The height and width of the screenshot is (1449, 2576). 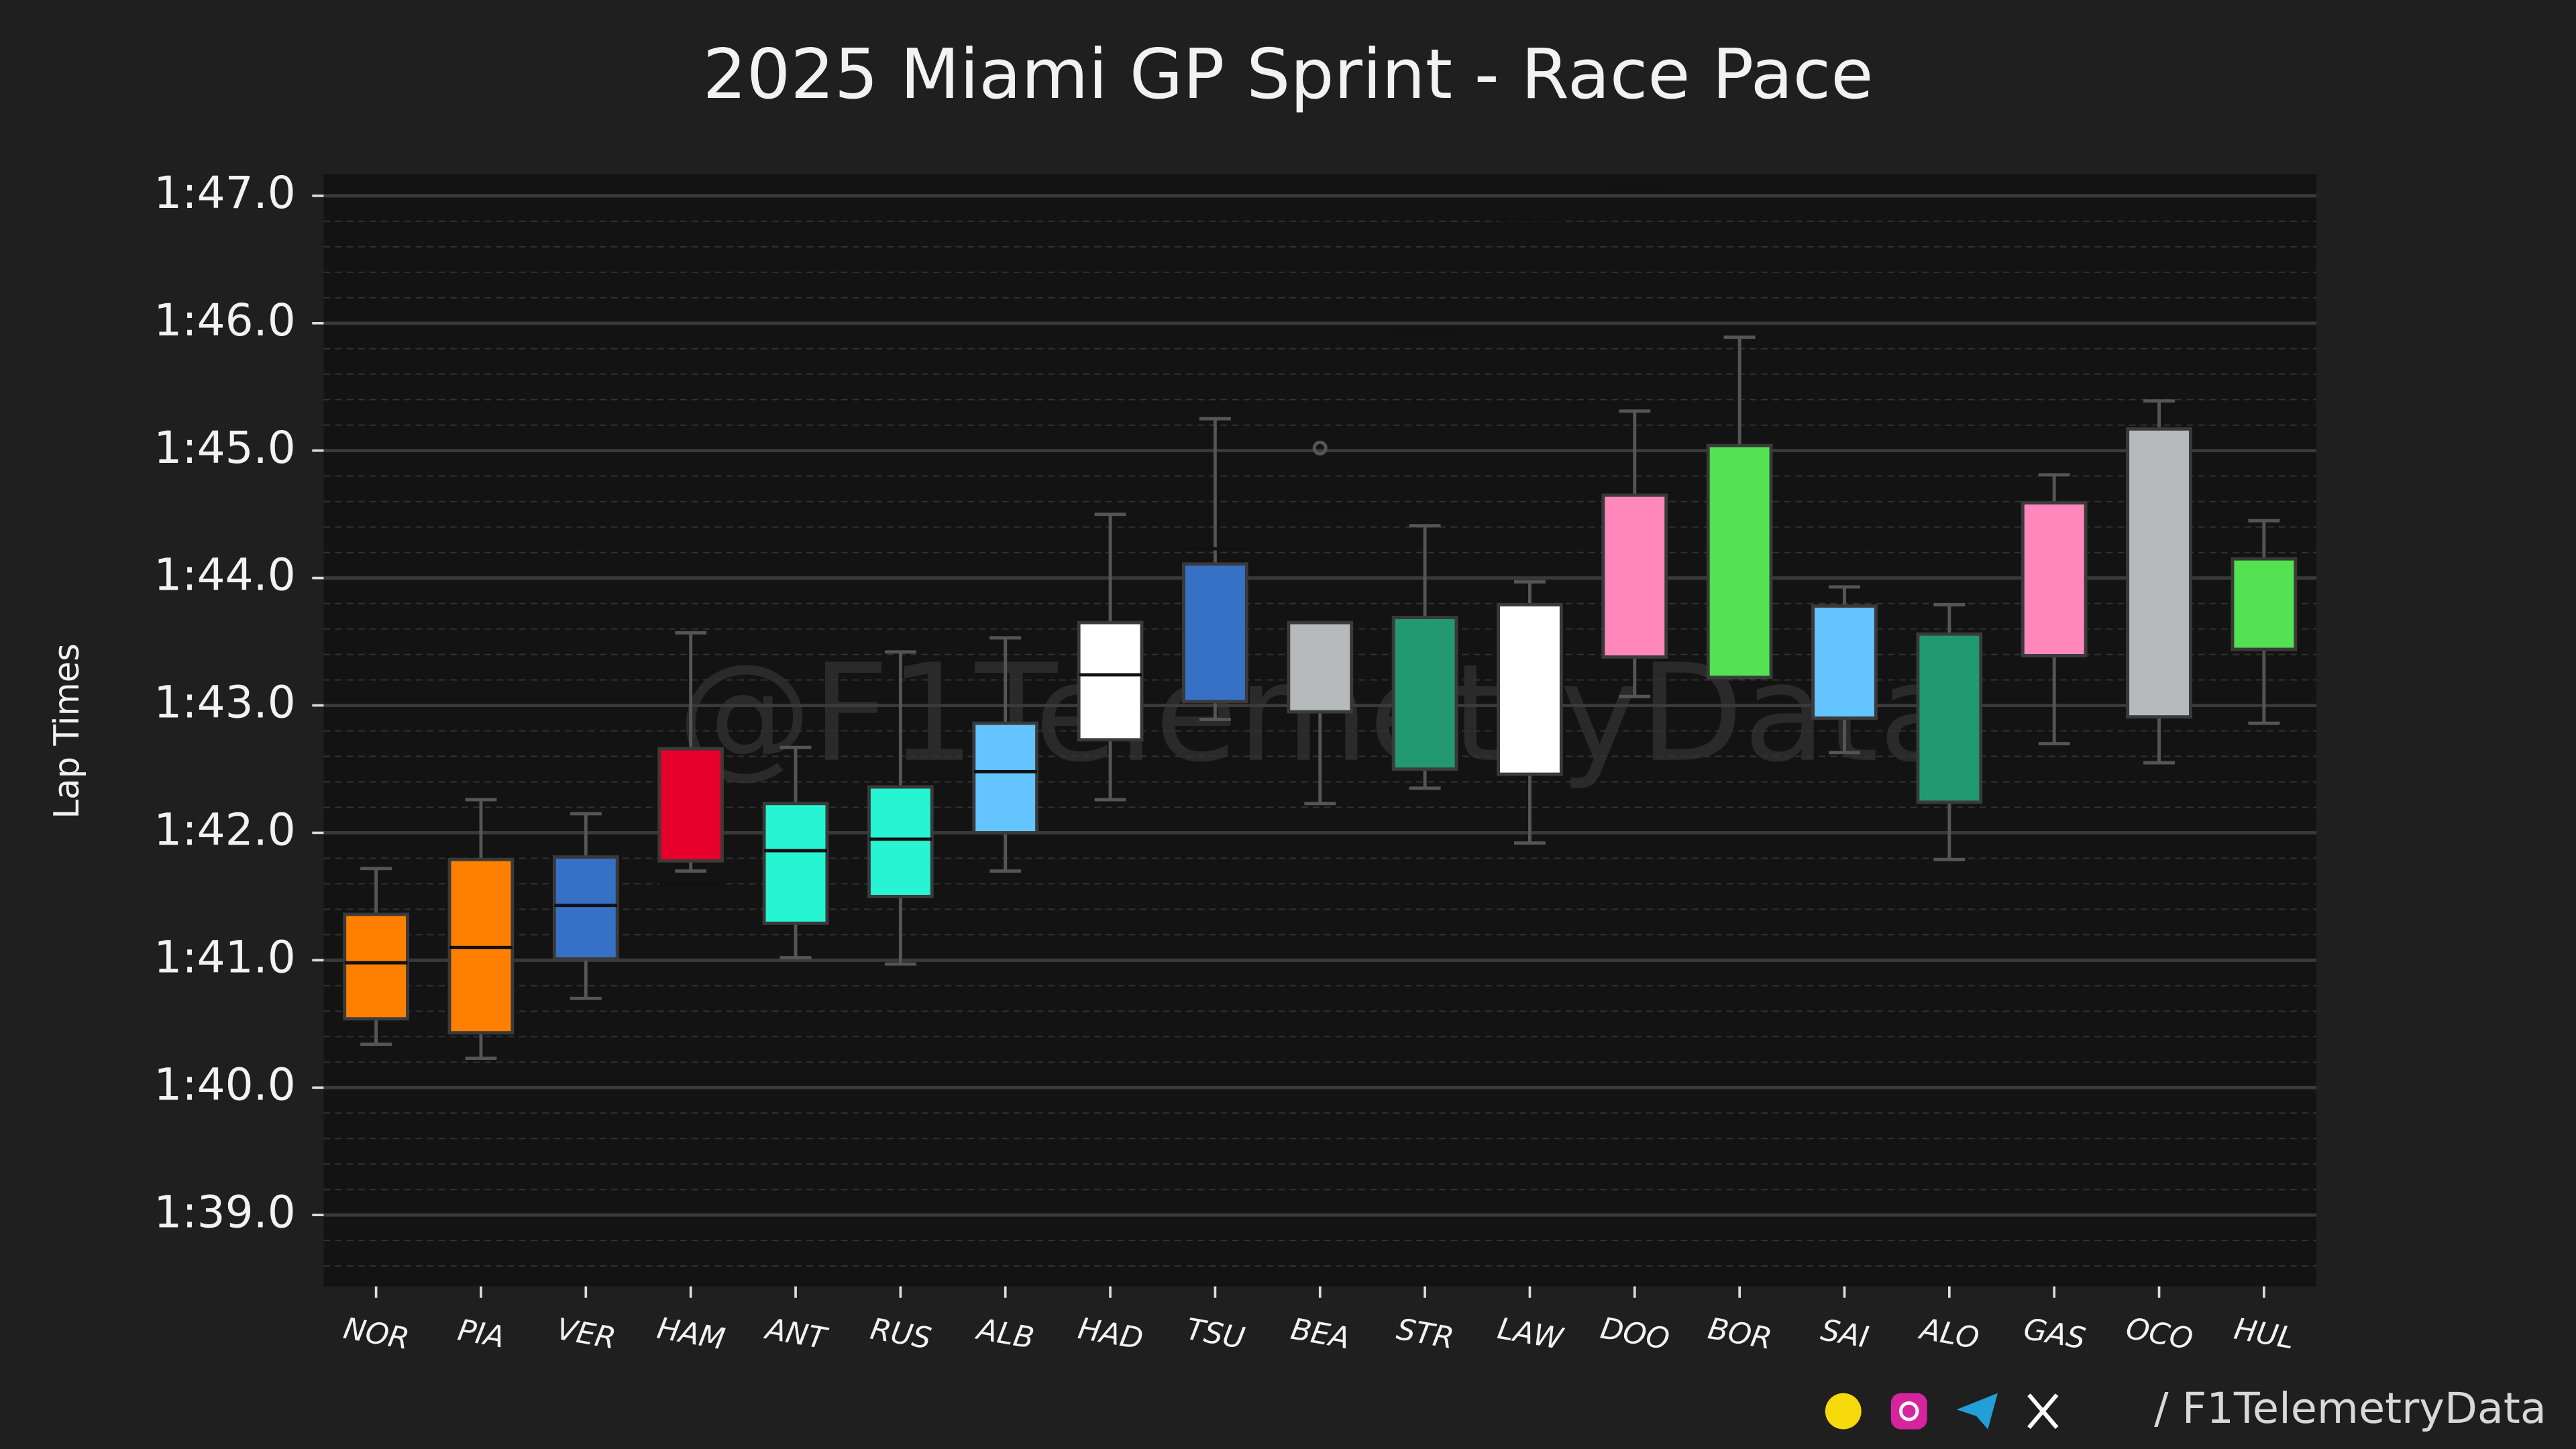 What do you see at coordinates (2350, 1409) in the screenshot?
I see `footer: / F1TelemetryData` at bounding box center [2350, 1409].